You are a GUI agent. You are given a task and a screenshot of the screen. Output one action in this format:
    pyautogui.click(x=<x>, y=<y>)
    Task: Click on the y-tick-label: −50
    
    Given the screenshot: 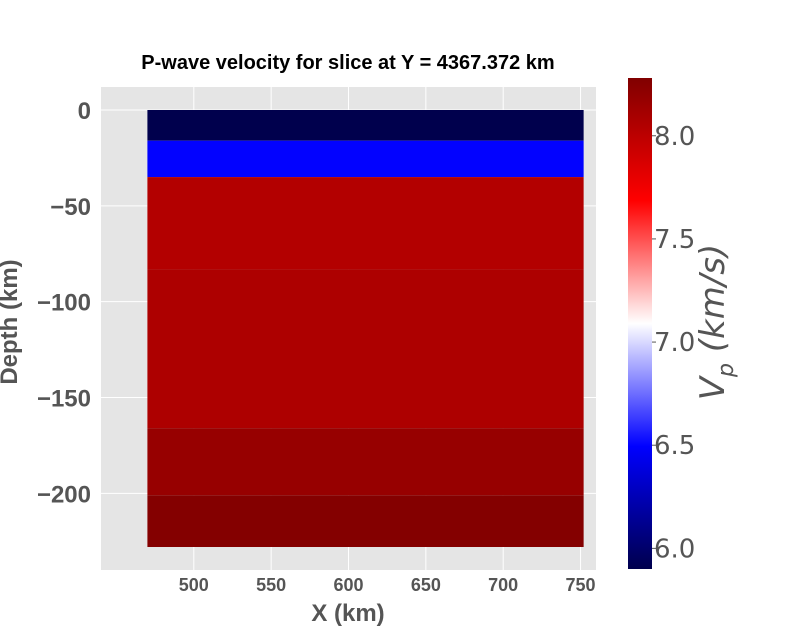 What is the action you would take?
    pyautogui.click(x=70, y=207)
    